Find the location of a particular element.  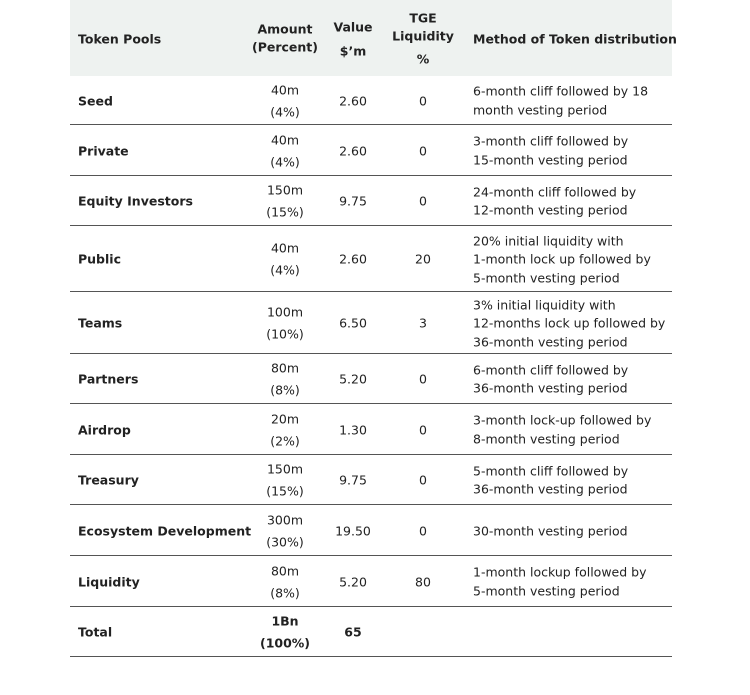

method: 6-month cliff followed by is located at coordinates (551, 370).